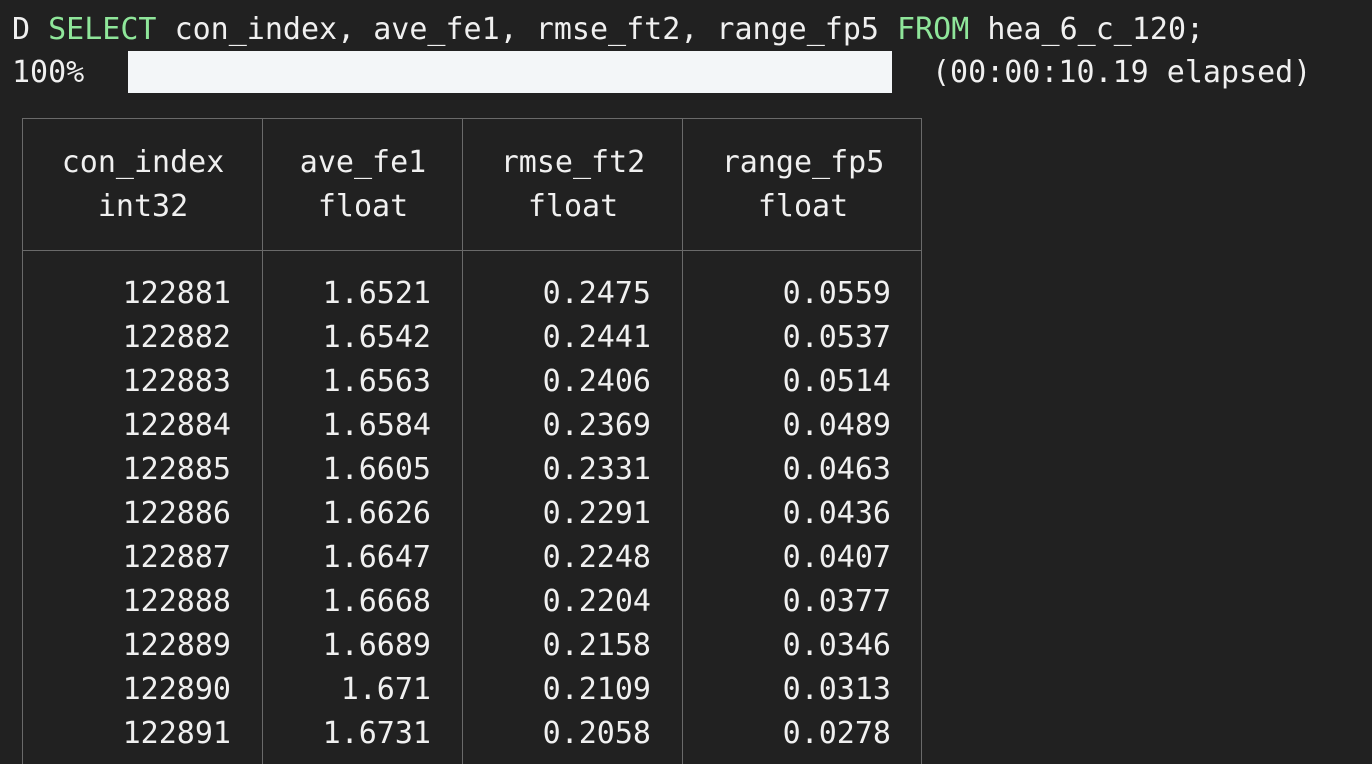 The width and height of the screenshot is (1372, 764). Describe the element at coordinates (376, 733) in the screenshot. I see `table-cell: 1.6731` at that location.